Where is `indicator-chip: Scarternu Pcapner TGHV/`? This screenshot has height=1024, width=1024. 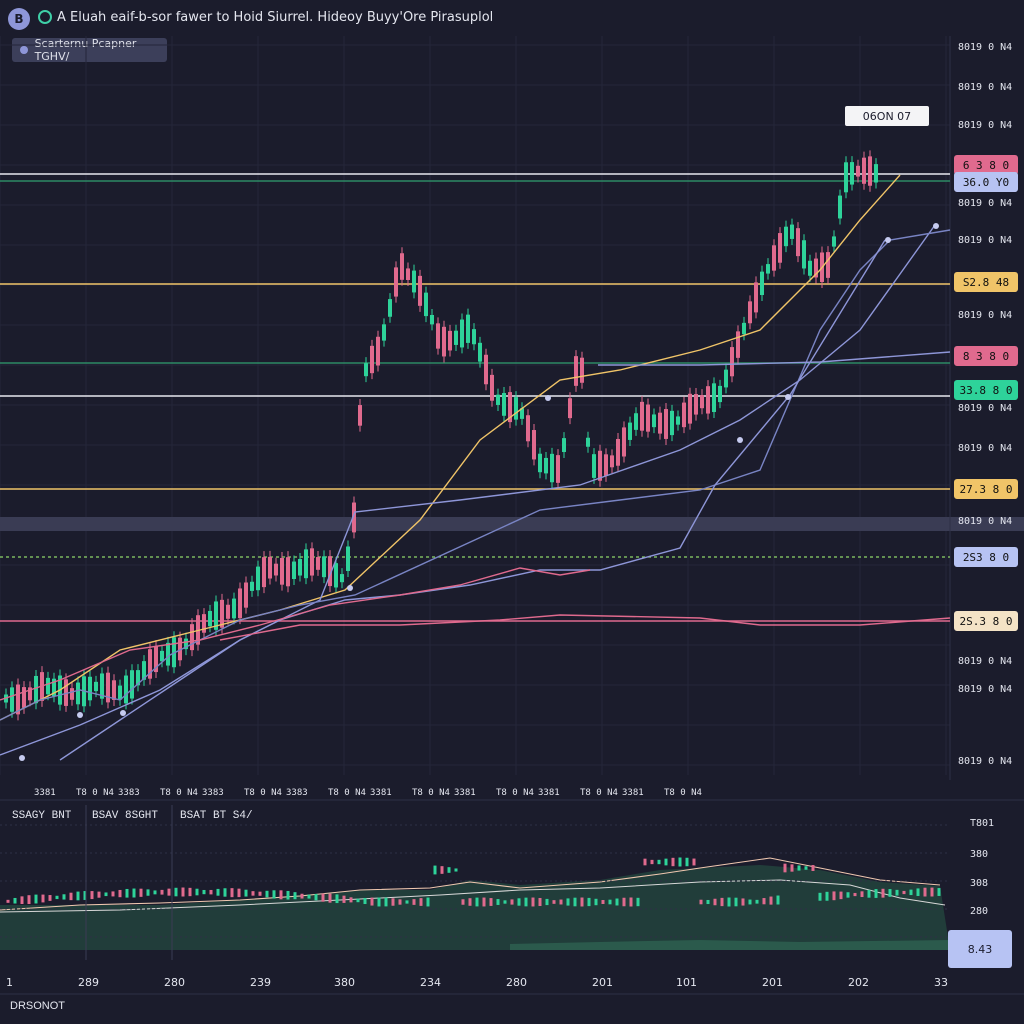 indicator-chip: Scarternu Pcapner TGHV/ is located at coordinates (89, 50).